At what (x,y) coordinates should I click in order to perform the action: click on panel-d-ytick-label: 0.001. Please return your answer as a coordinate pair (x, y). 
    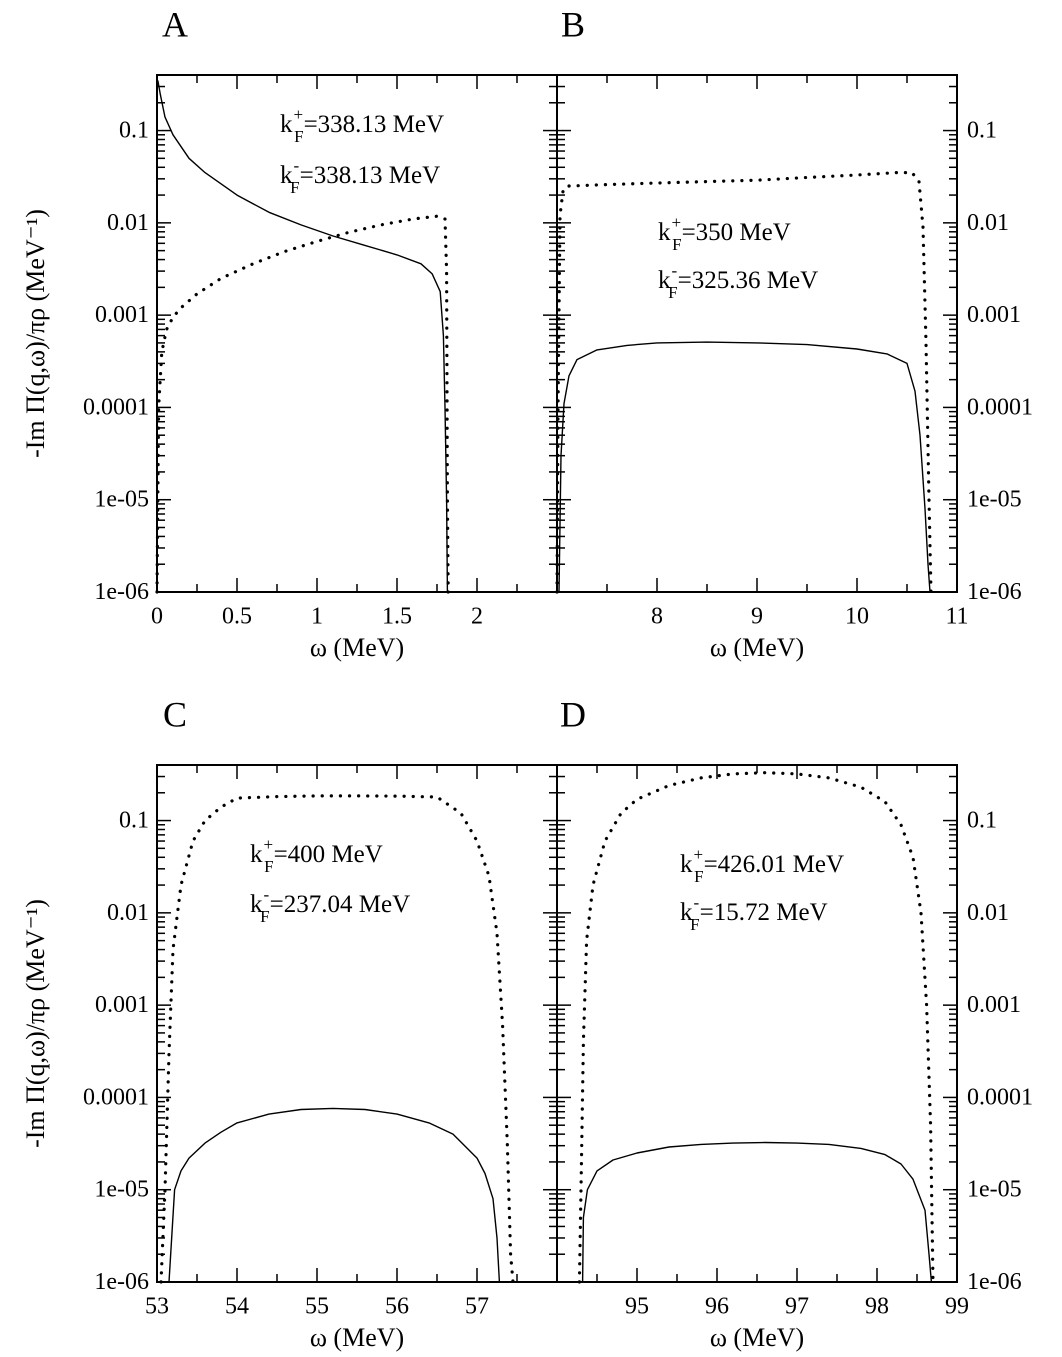
    Looking at the image, I should click on (994, 1005).